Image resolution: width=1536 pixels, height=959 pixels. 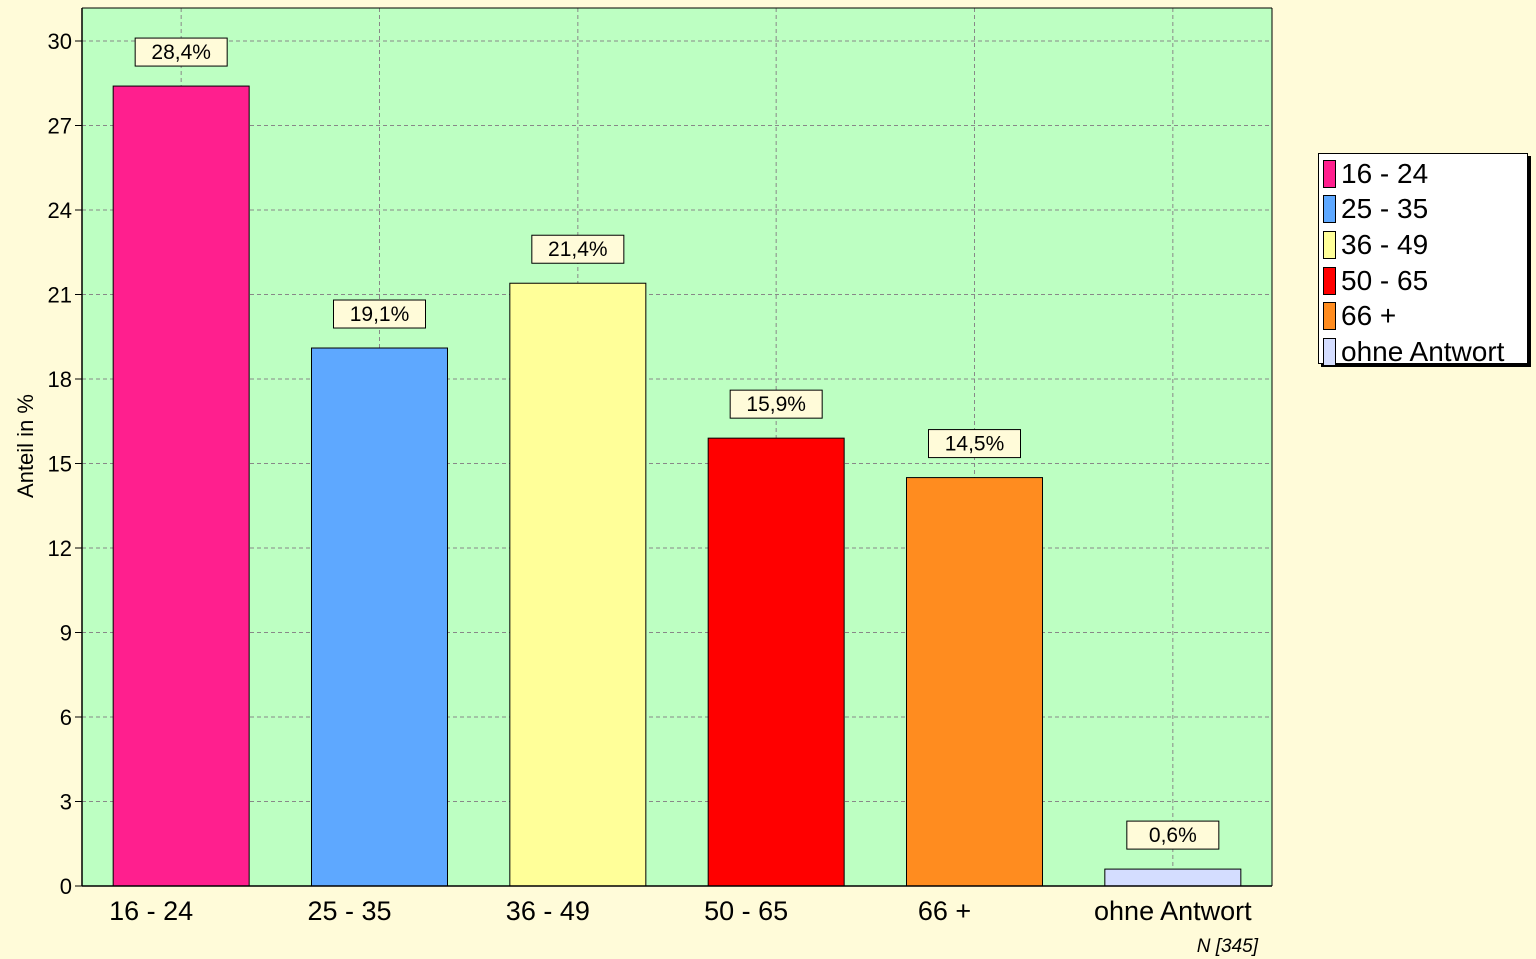 I want to click on data-label: 28,4%, so click(x=181, y=52).